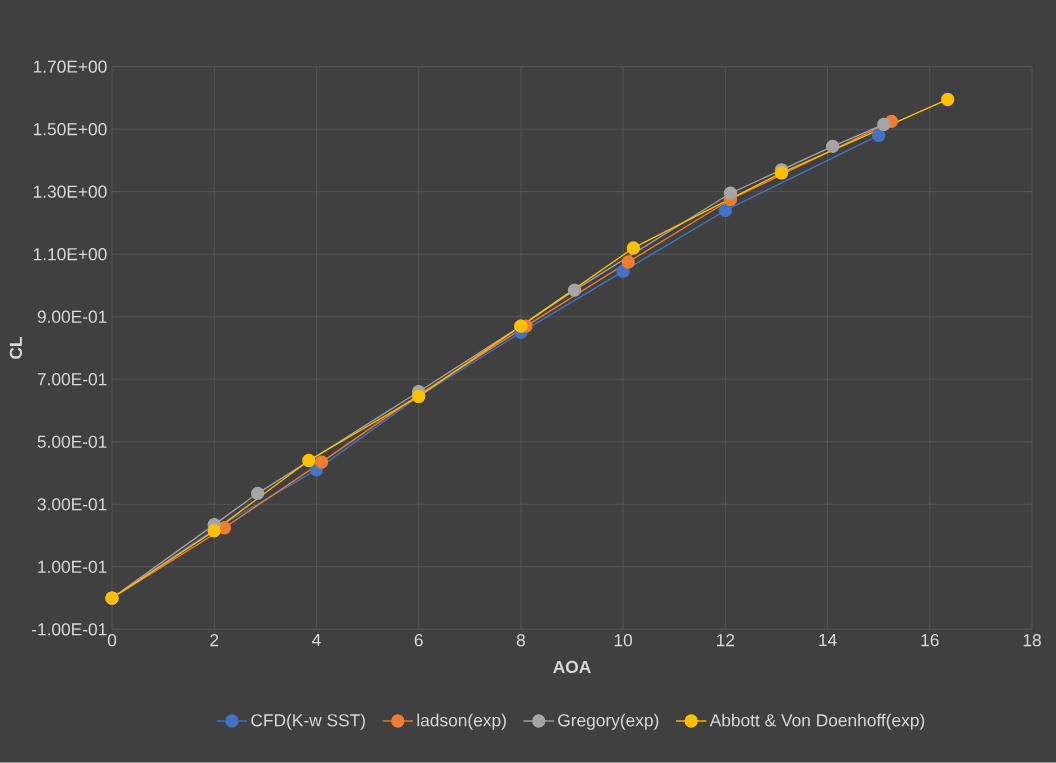 The image size is (1056, 763). I want to click on y-tick-label: 1.30E+00, so click(70, 191).